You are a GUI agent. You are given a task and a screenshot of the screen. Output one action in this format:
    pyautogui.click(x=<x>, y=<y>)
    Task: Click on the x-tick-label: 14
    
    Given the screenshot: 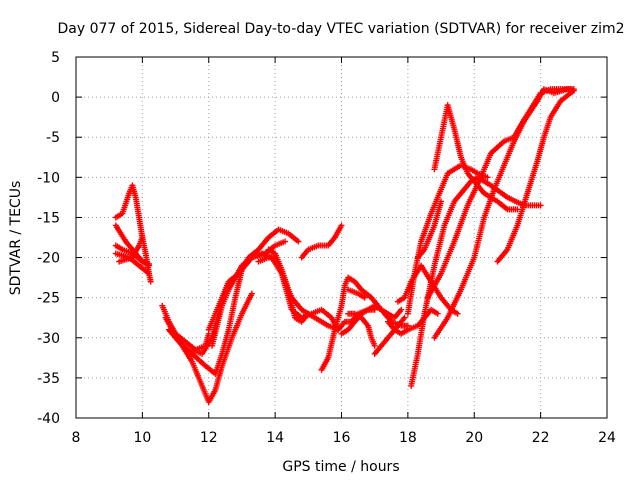 What is the action you would take?
    pyautogui.click(x=275, y=438)
    